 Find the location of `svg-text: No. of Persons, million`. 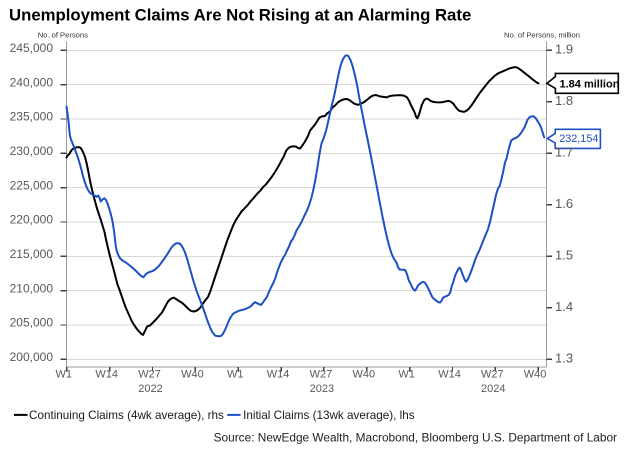

svg-text: No. of Persons, million is located at coordinates (542, 34).